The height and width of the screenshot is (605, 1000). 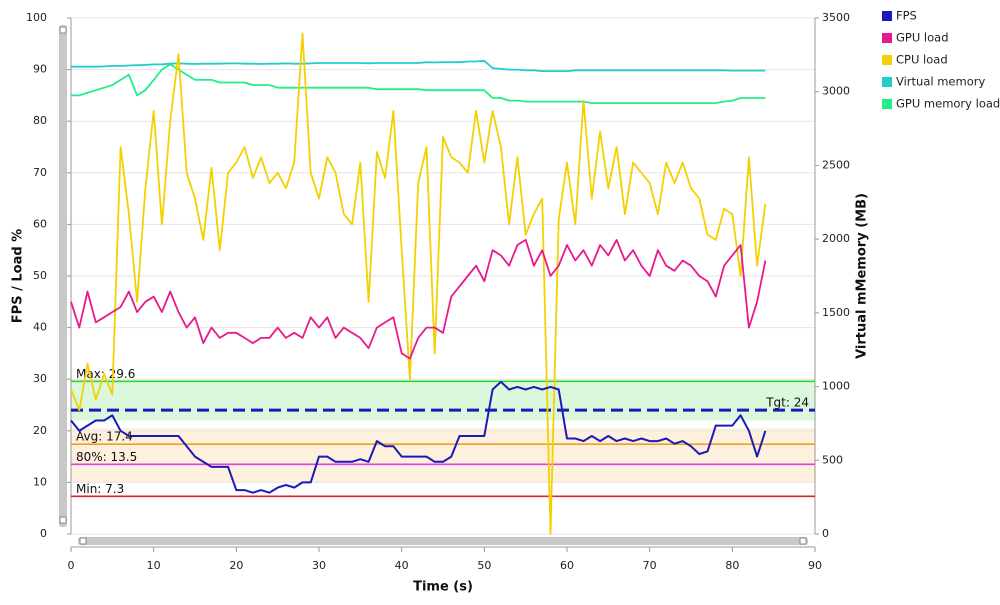 What do you see at coordinates (40, 378) in the screenshot?
I see `y-tick-label: 30` at bounding box center [40, 378].